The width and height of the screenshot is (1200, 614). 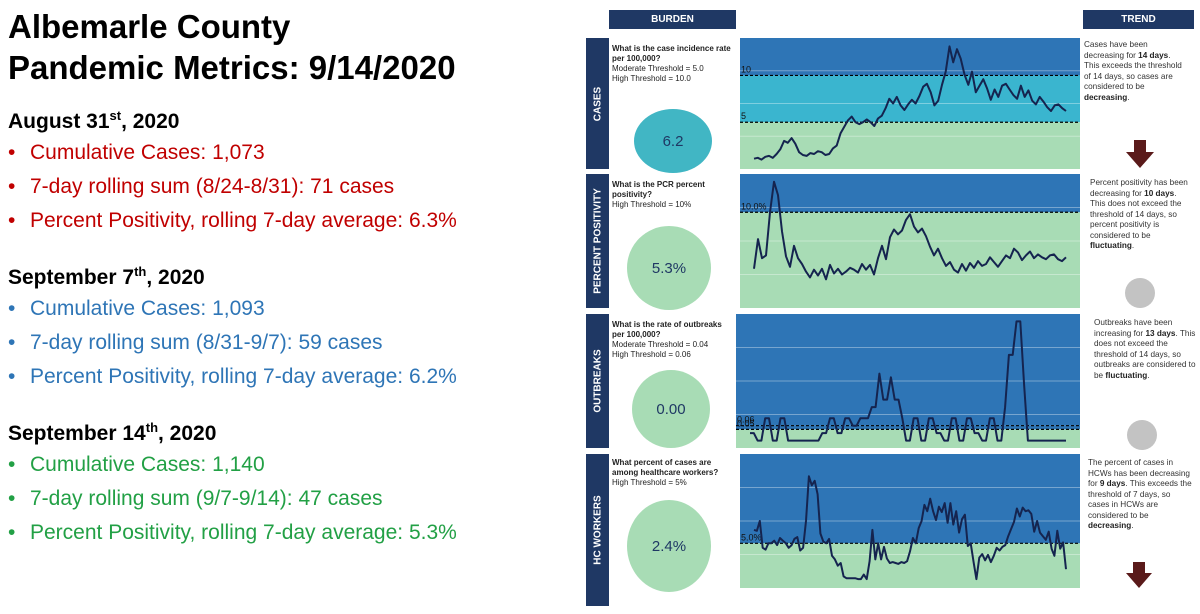 I want to click on positivity-value-circle: 5.3%, so click(x=669, y=268).